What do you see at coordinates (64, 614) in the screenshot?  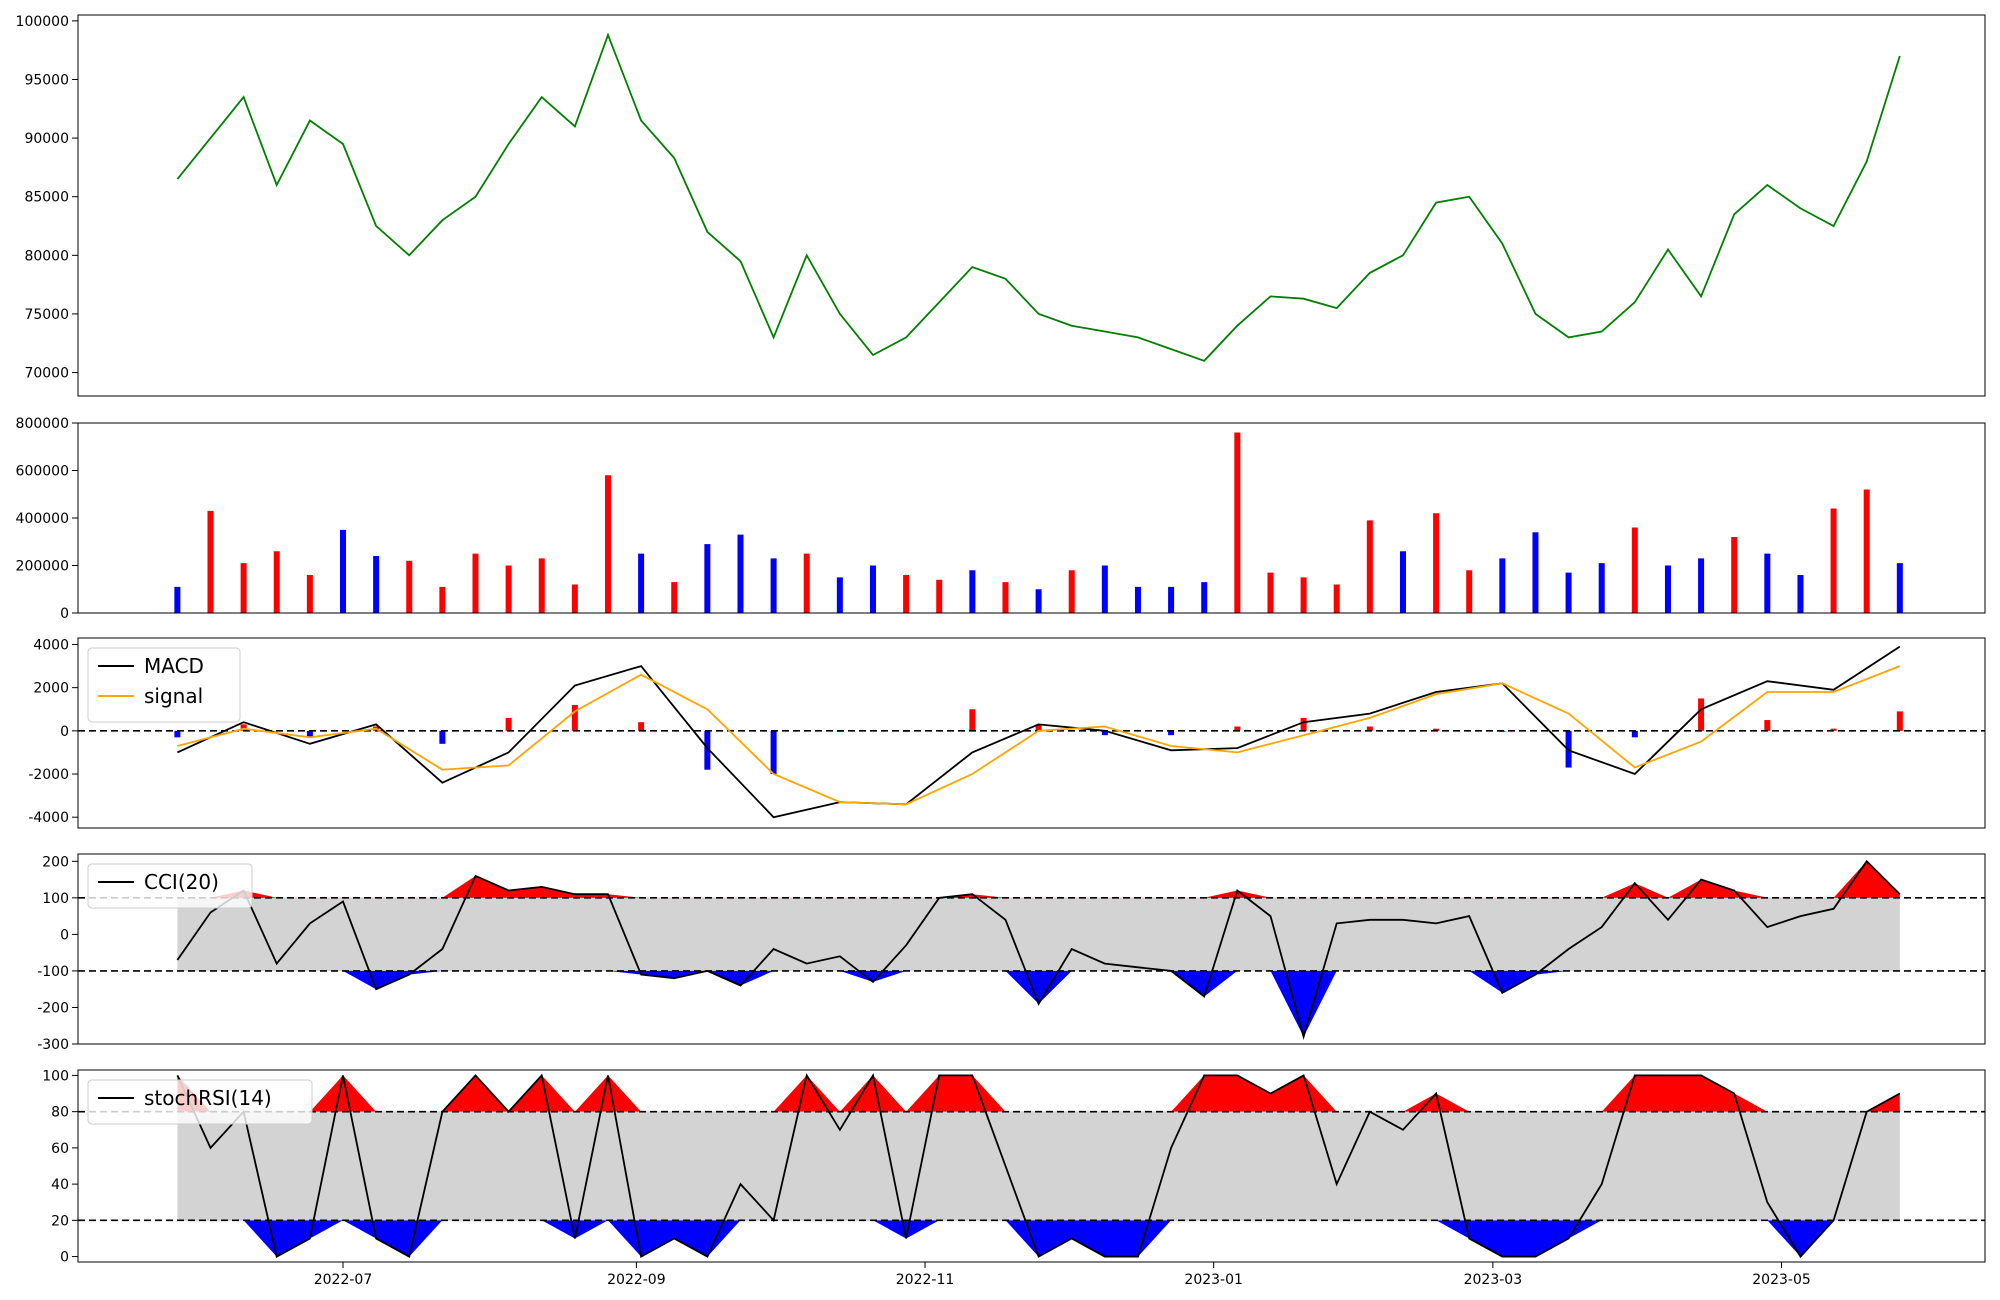 I see `volume-ytick-label: 0` at bounding box center [64, 614].